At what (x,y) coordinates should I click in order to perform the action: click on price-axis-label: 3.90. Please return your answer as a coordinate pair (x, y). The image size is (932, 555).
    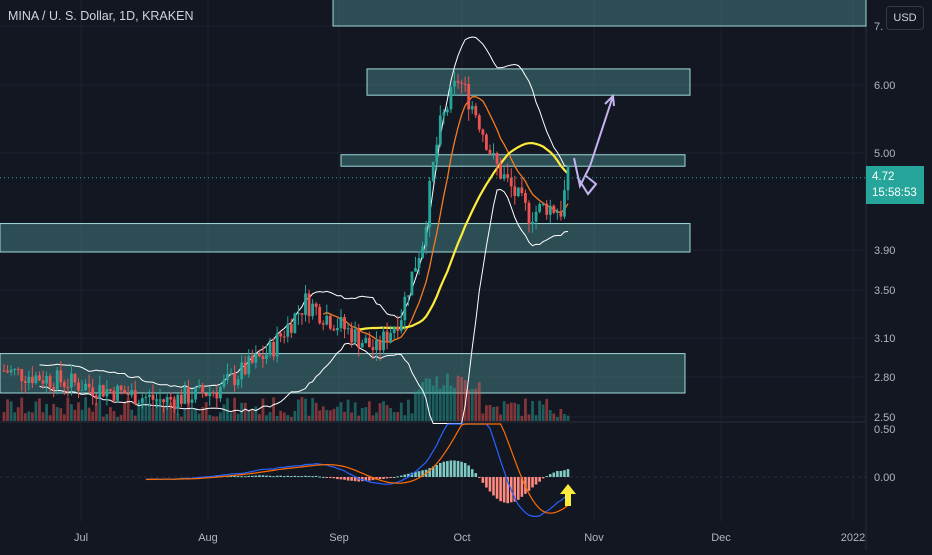
    Looking at the image, I should click on (884, 251).